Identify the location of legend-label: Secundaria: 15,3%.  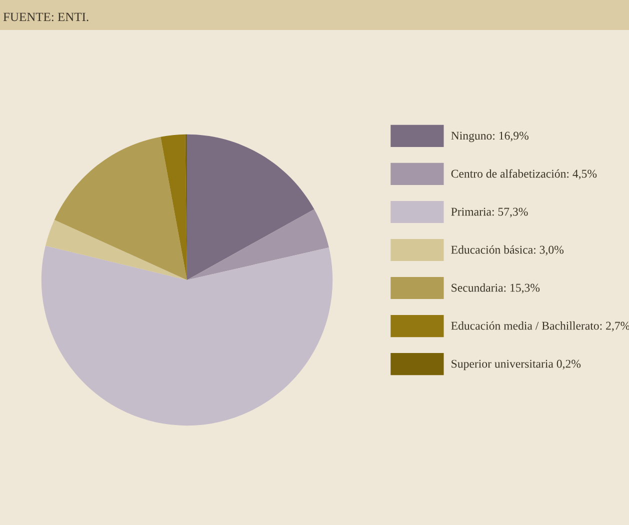
(496, 288).